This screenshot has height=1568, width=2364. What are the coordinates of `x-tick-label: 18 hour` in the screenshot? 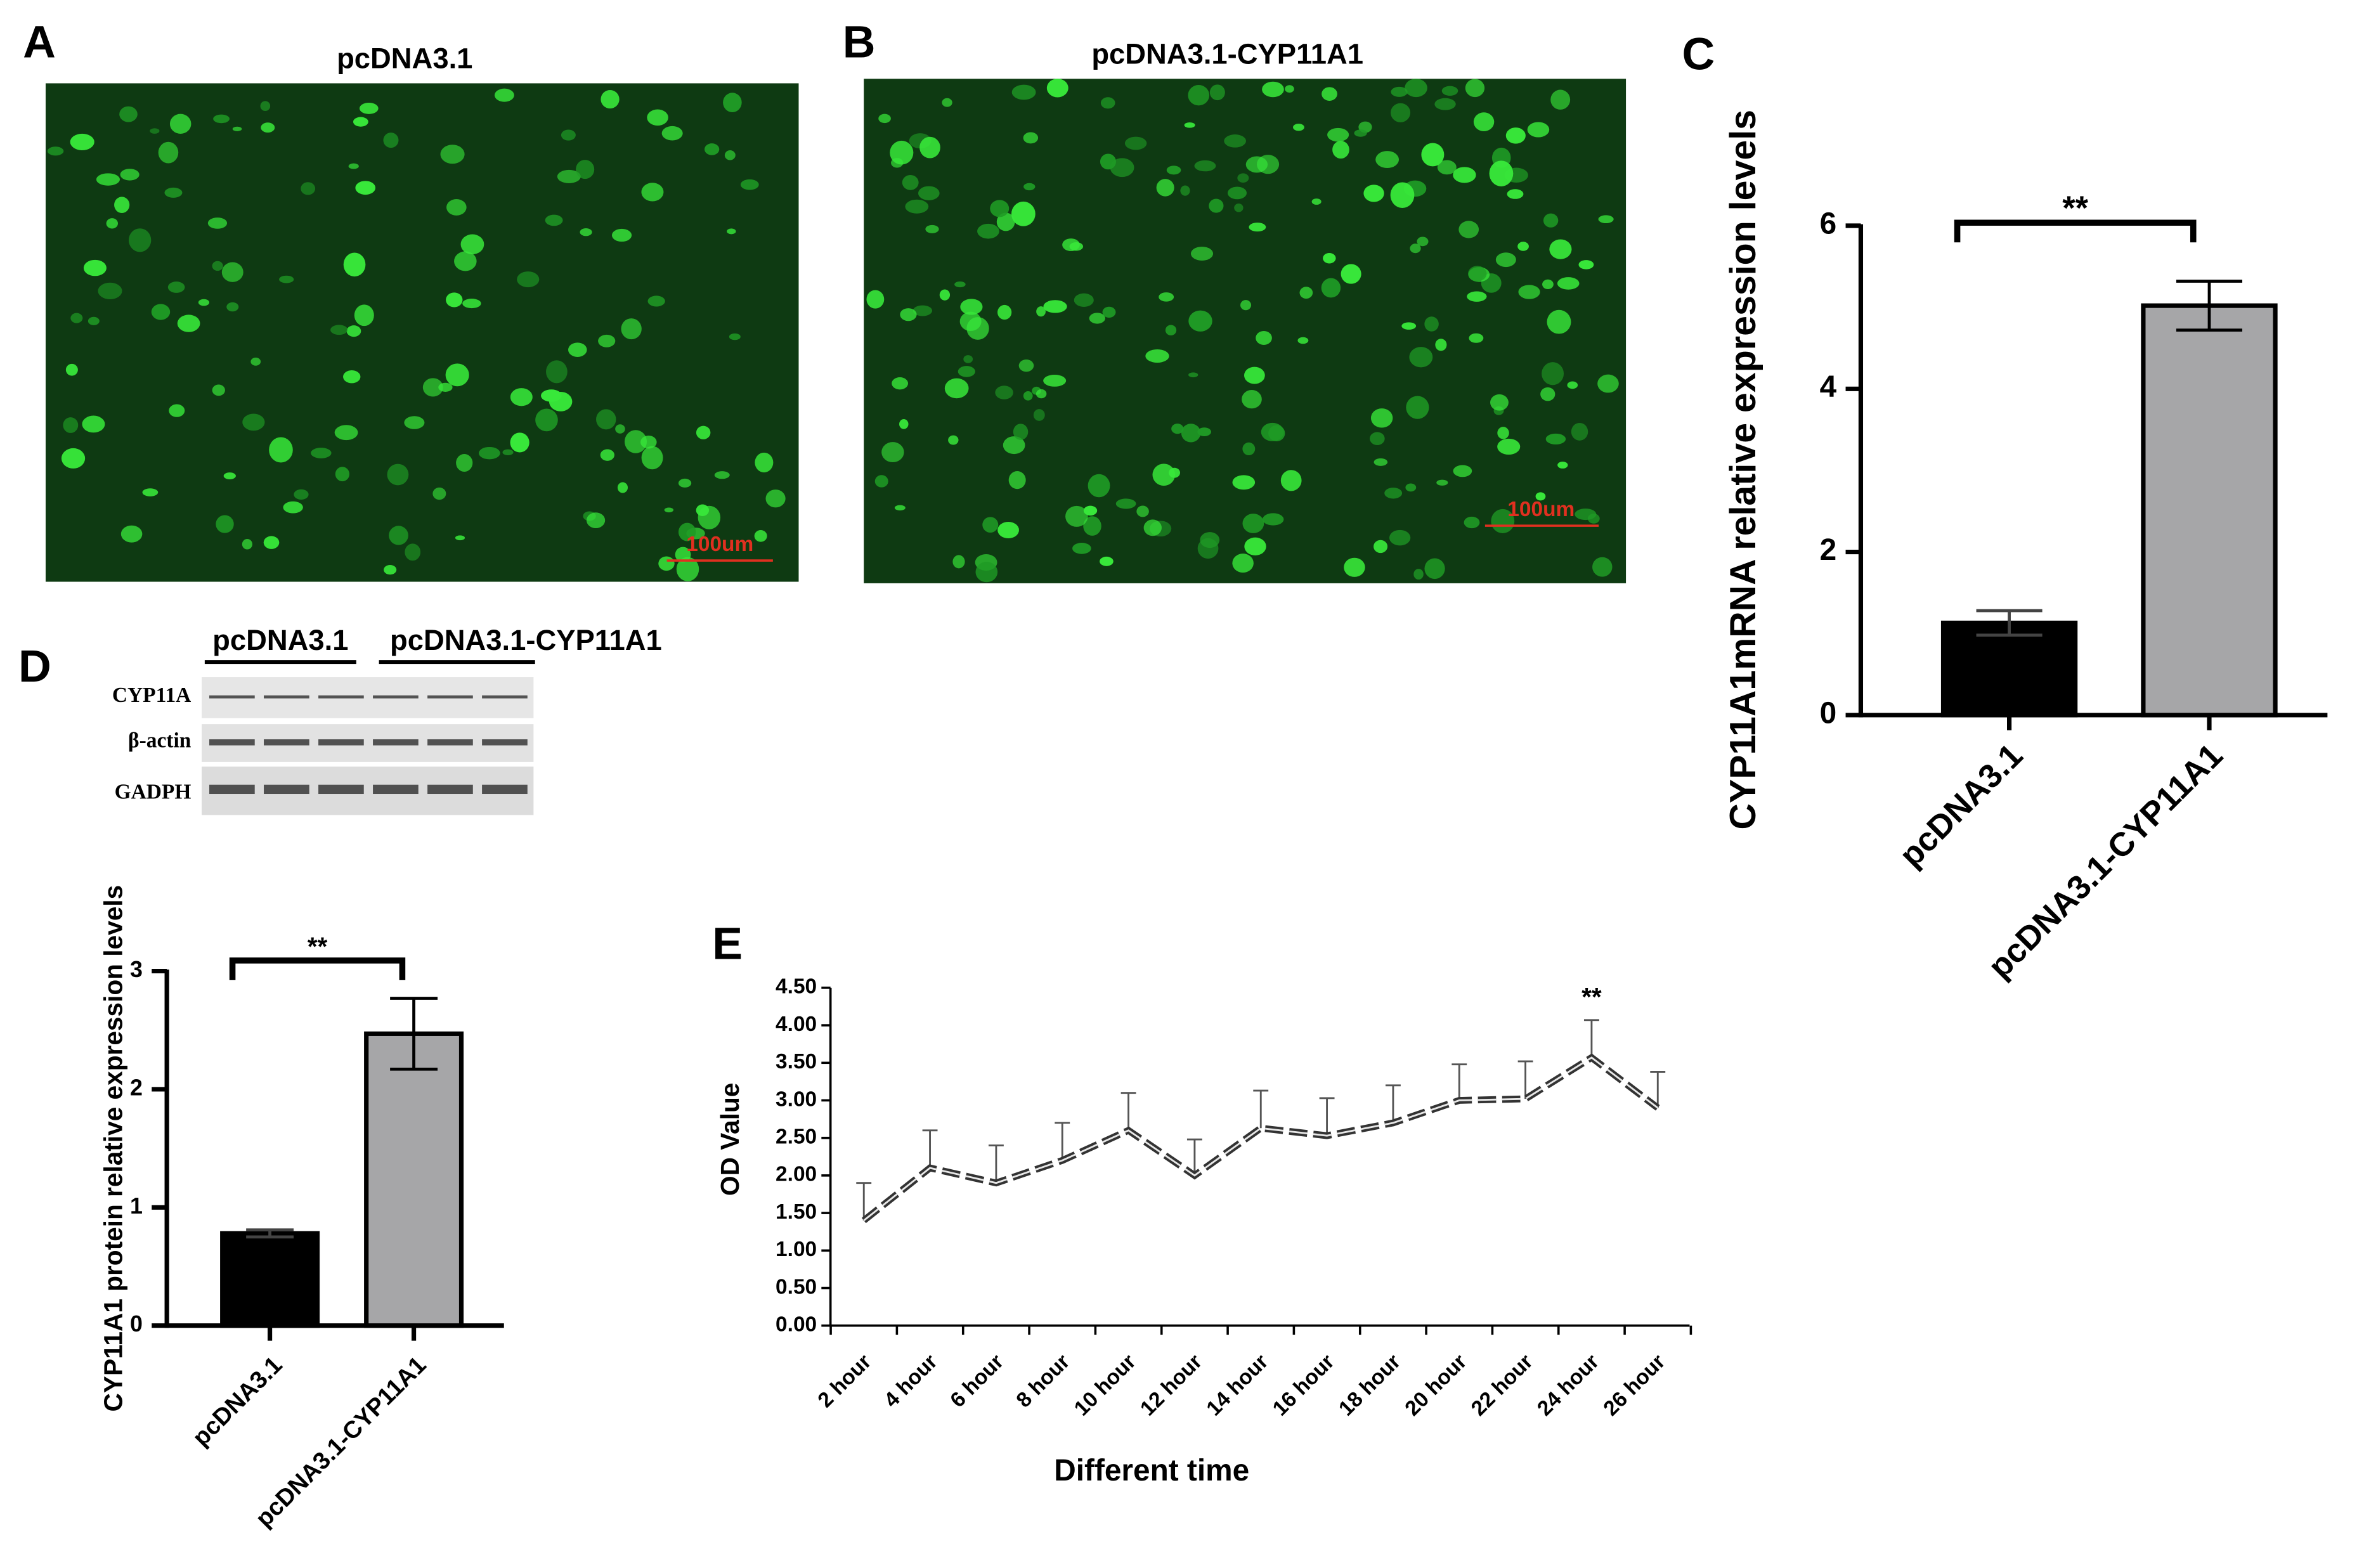 It's located at (1369, 1385).